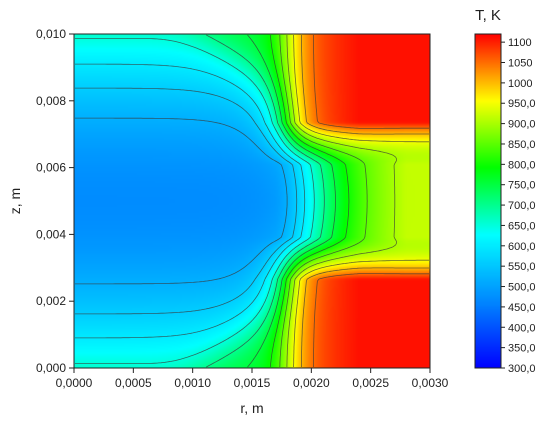  What do you see at coordinates (520, 64) in the screenshot?
I see `colorbar-tick-label: 1050` at bounding box center [520, 64].